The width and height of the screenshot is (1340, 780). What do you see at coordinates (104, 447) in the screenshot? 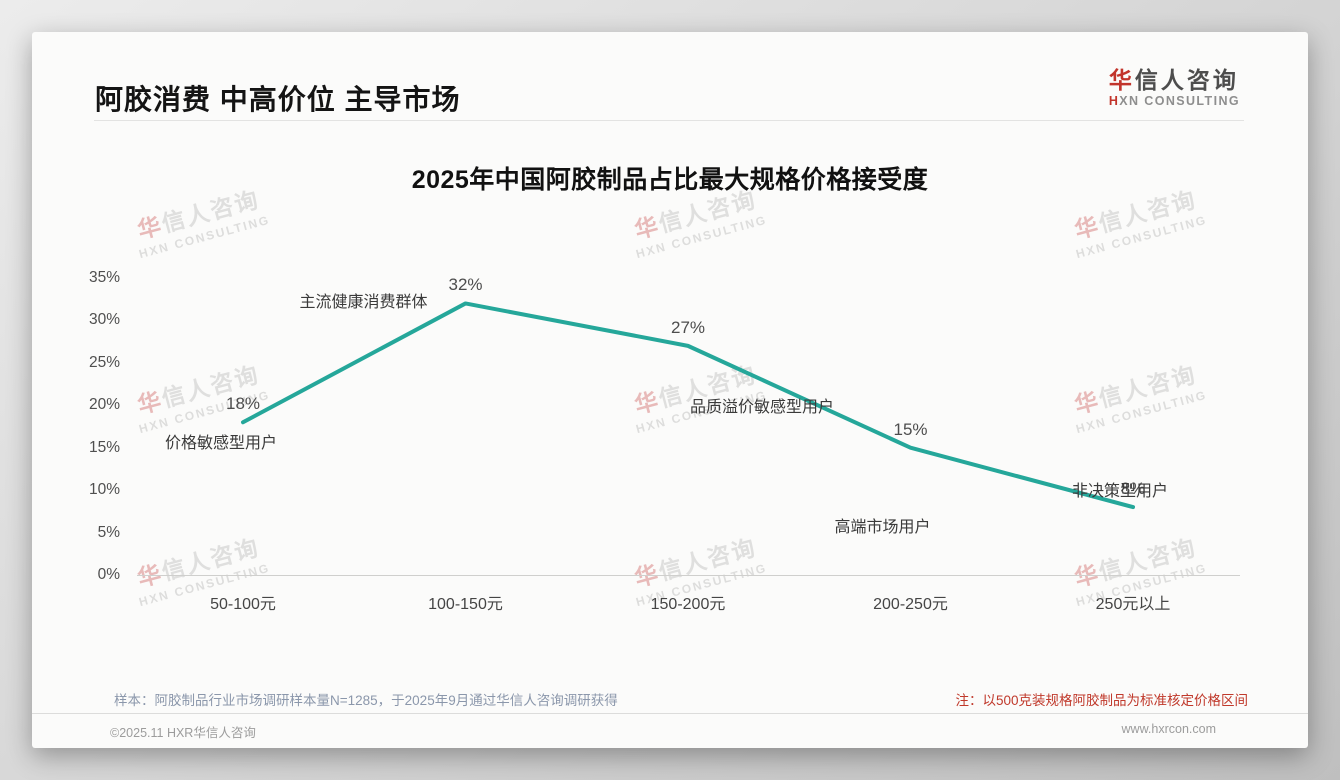
I see `y-axis-tick-label: 15%` at bounding box center [104, 447].